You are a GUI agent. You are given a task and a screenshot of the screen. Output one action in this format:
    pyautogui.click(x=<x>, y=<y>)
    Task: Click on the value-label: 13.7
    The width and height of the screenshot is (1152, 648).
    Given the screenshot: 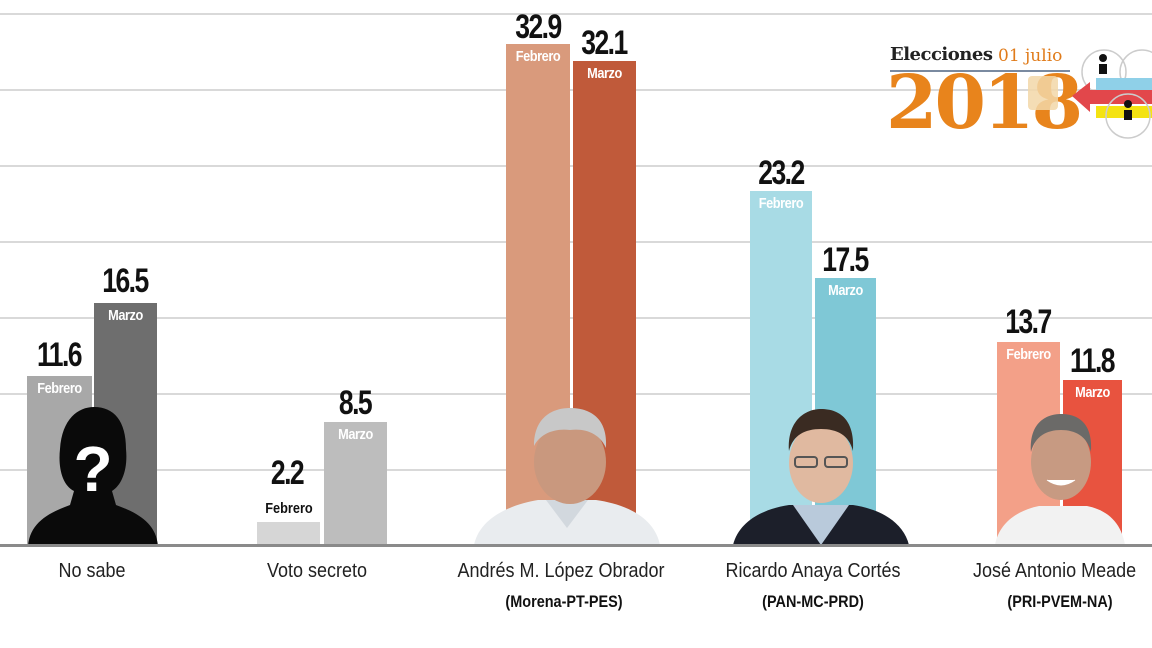 What is the action you would take?
    pyautogui.click(x=1028, y=322)
    